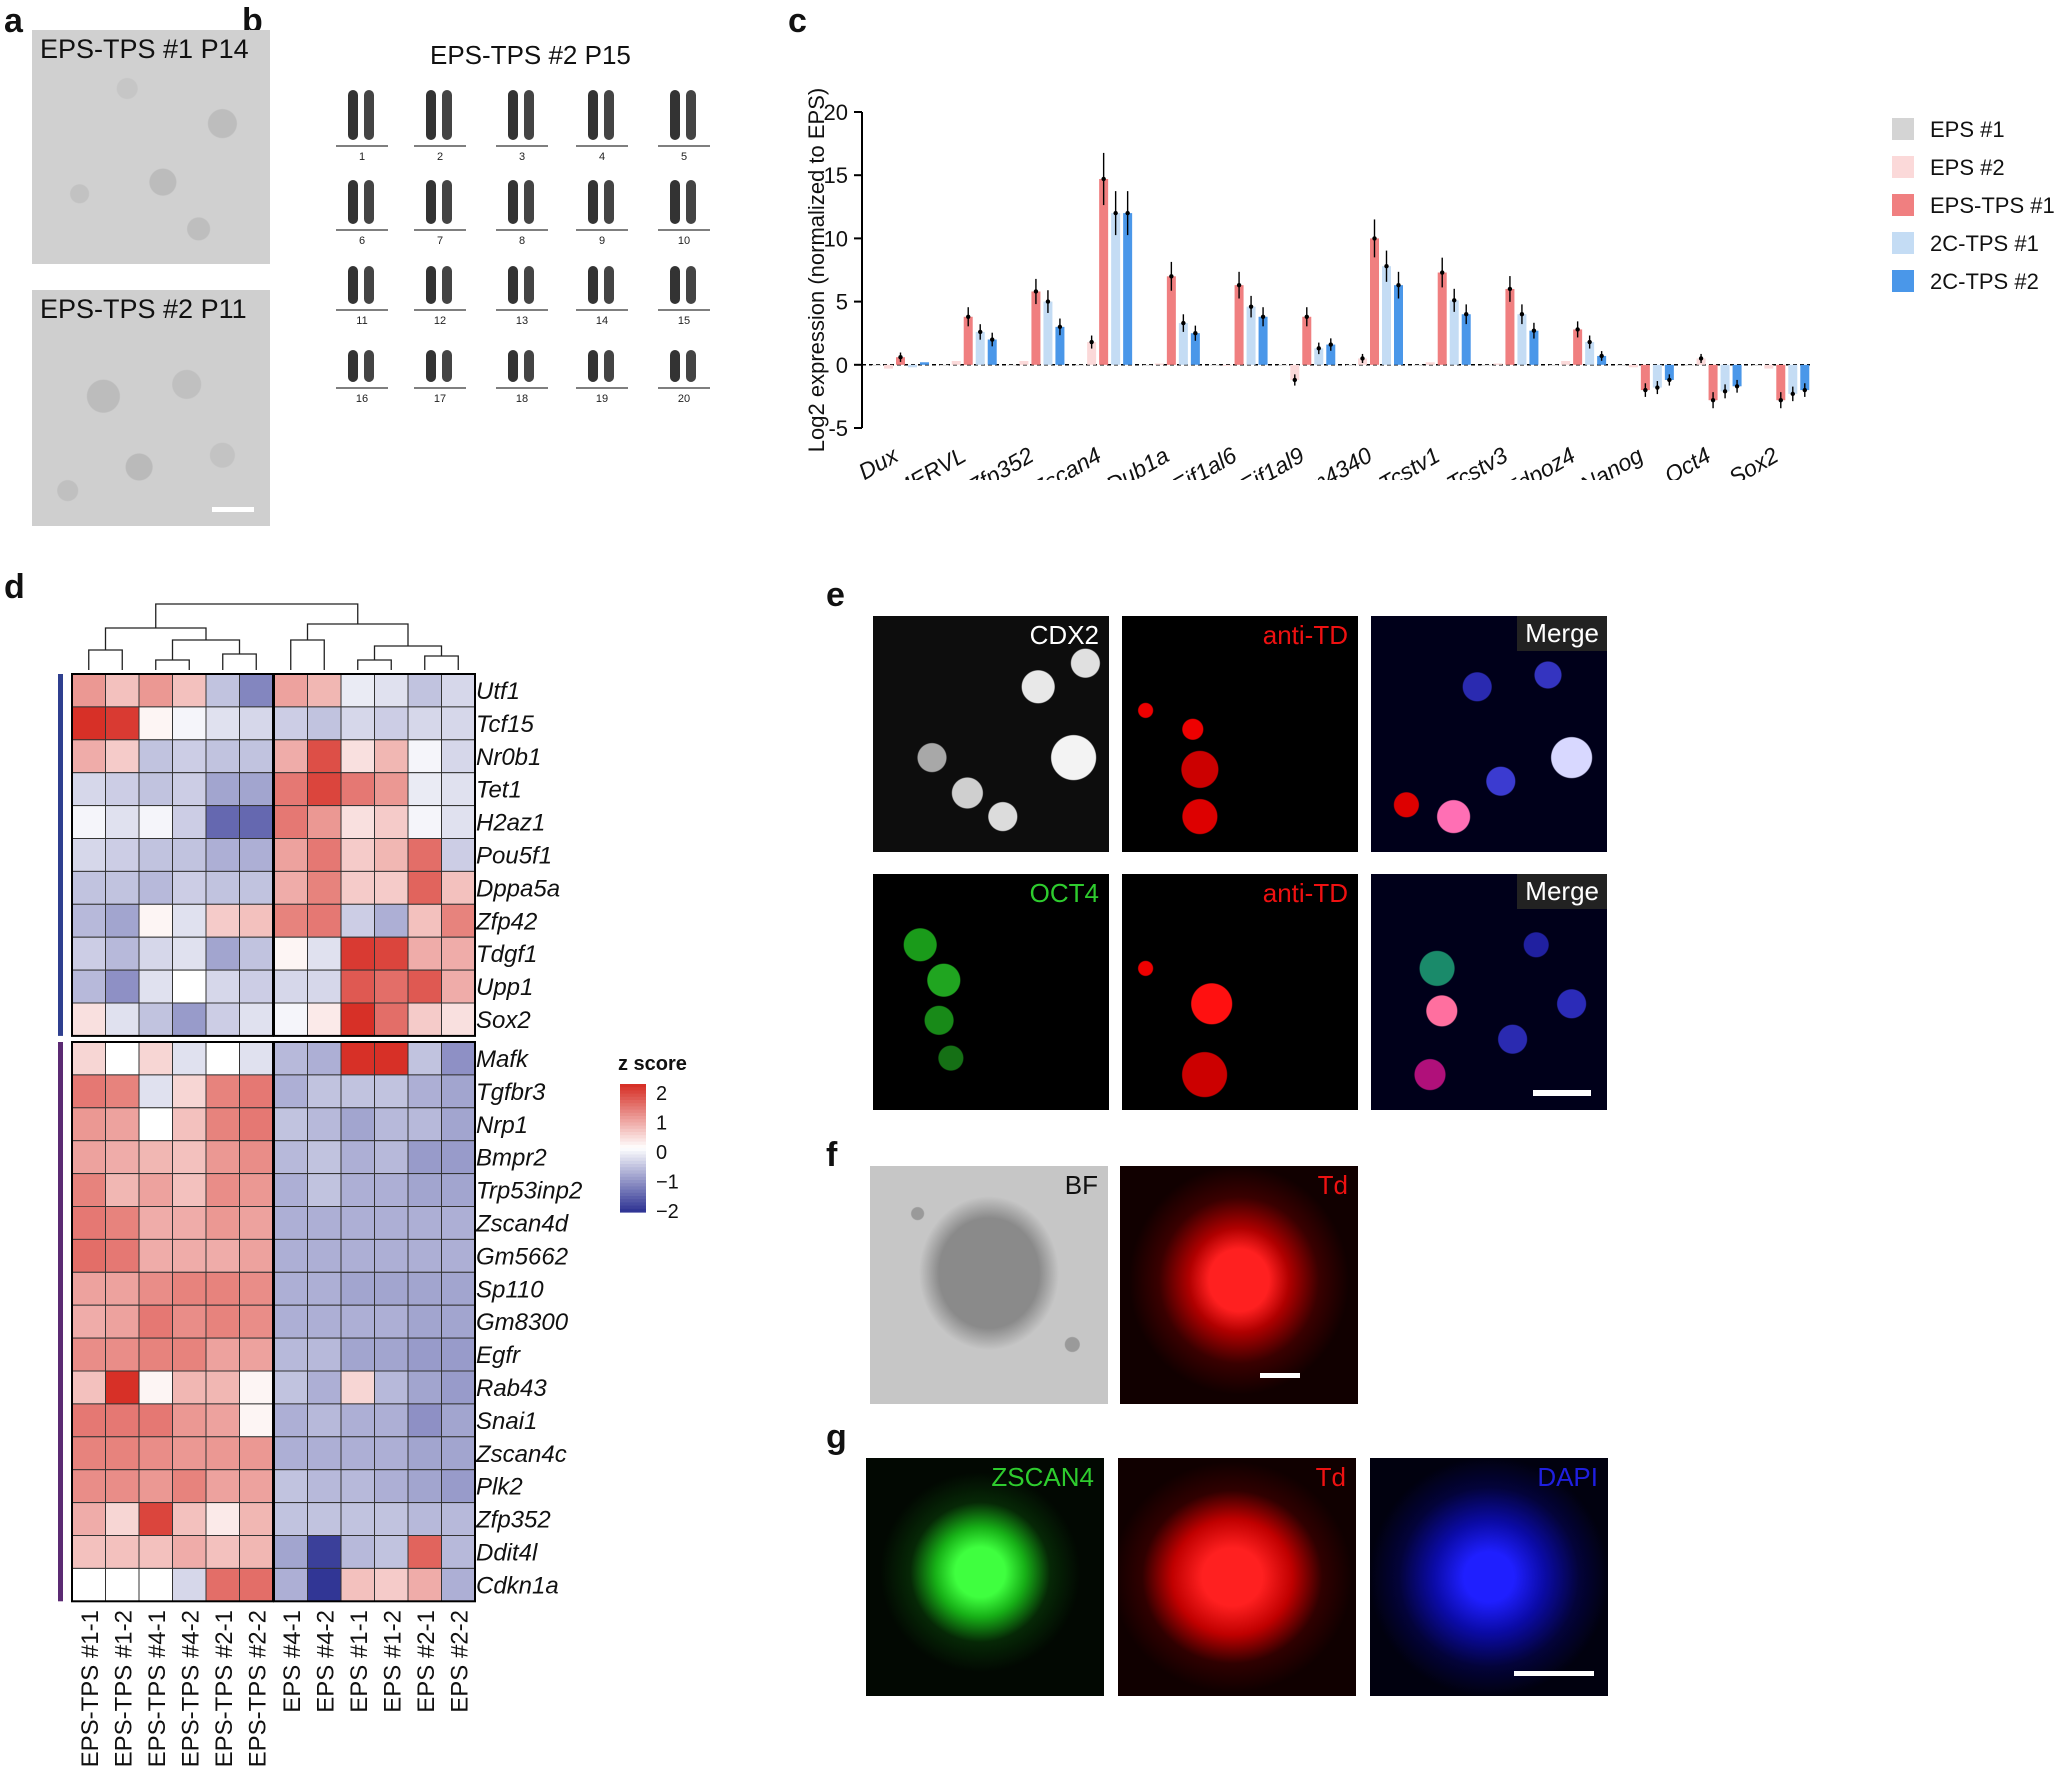 The height and width of the screenshot is (1792, 2070). I want to click on chromosome-number: 11, so click(361, 321).